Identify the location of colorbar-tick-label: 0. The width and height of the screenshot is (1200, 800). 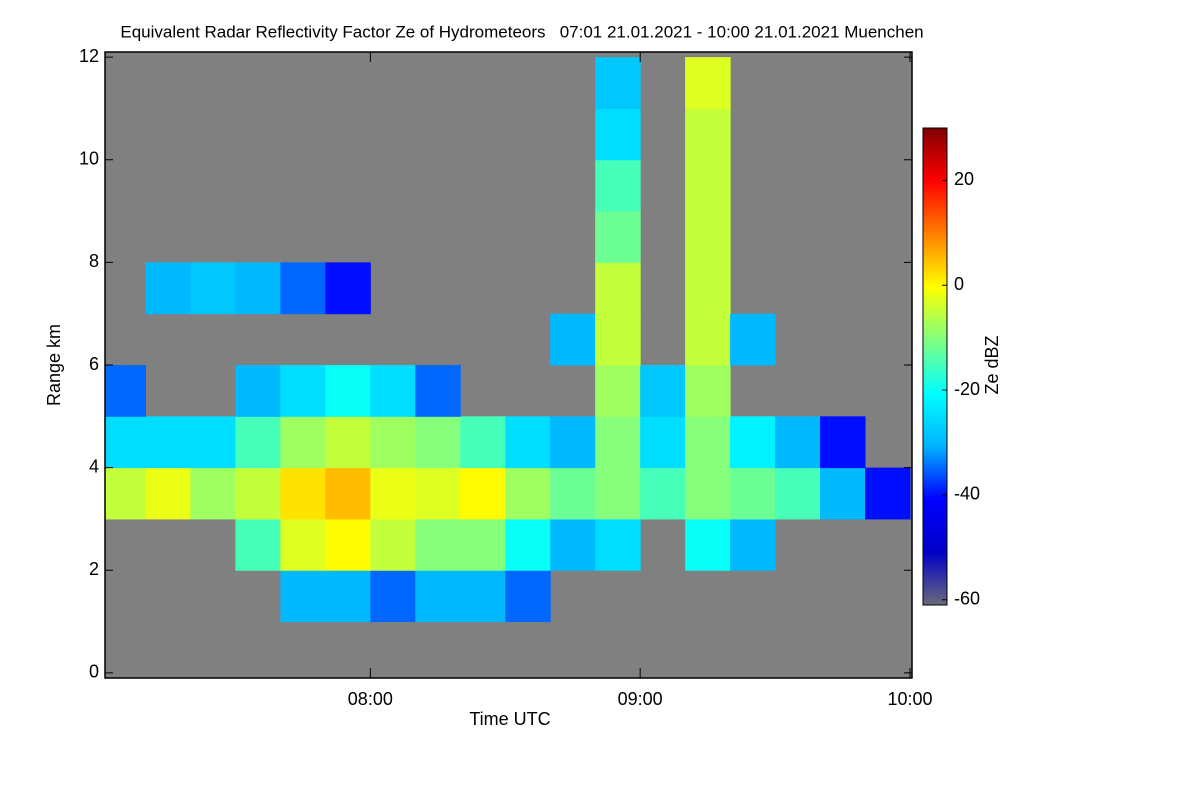
(959, 284).